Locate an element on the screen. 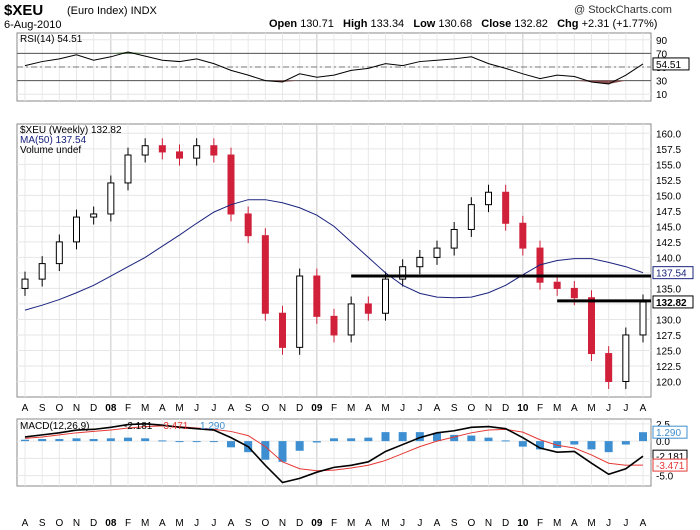 The width and height of the screenshot is (700, 530). close-label: Close is located at coordinates (496, 24).